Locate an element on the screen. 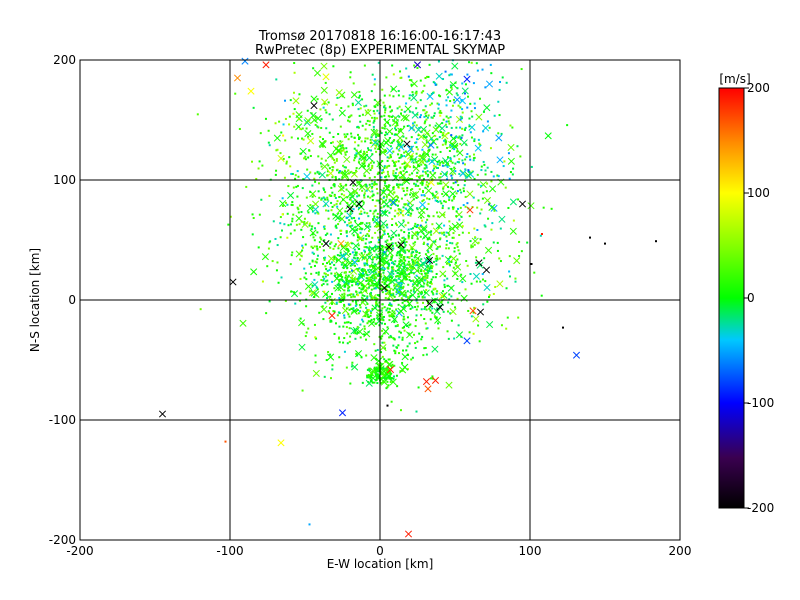 This screenshot has height=600, width=800. y-tick-label: -100 is located at coordinates (62, 420).